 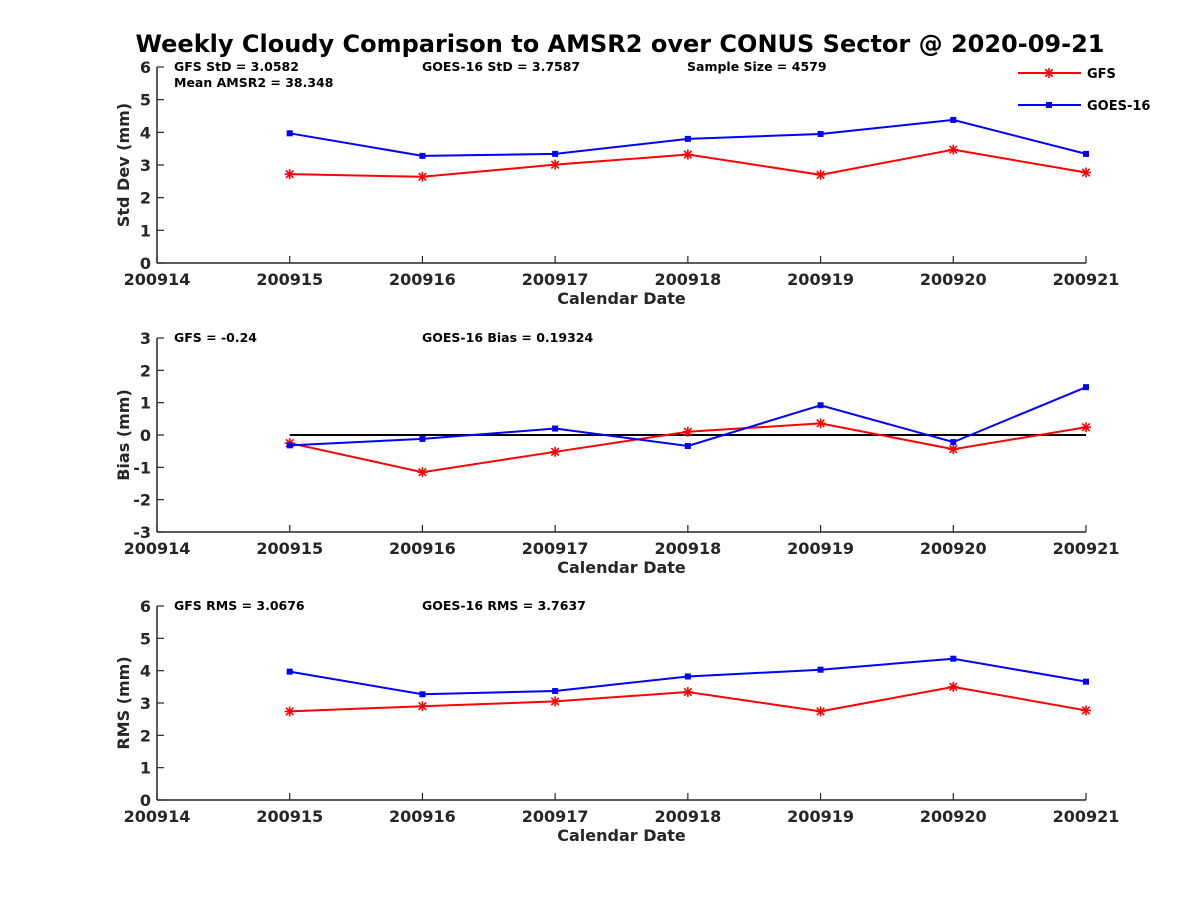 I want to click on stat-annotation: GOES-16 Bias = 0.19324, so click(x=507, y=337).